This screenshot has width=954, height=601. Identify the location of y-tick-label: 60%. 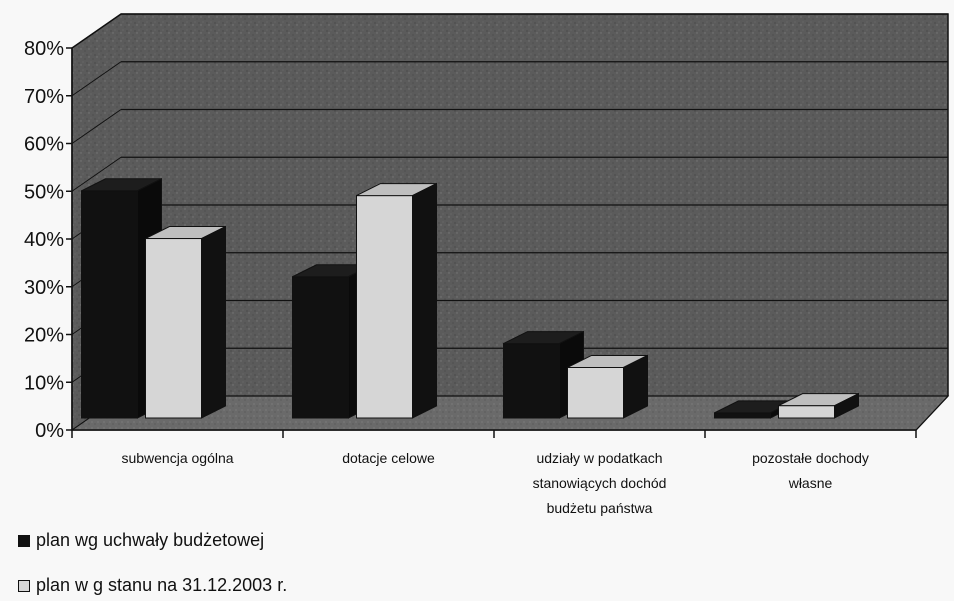
(44, 145).